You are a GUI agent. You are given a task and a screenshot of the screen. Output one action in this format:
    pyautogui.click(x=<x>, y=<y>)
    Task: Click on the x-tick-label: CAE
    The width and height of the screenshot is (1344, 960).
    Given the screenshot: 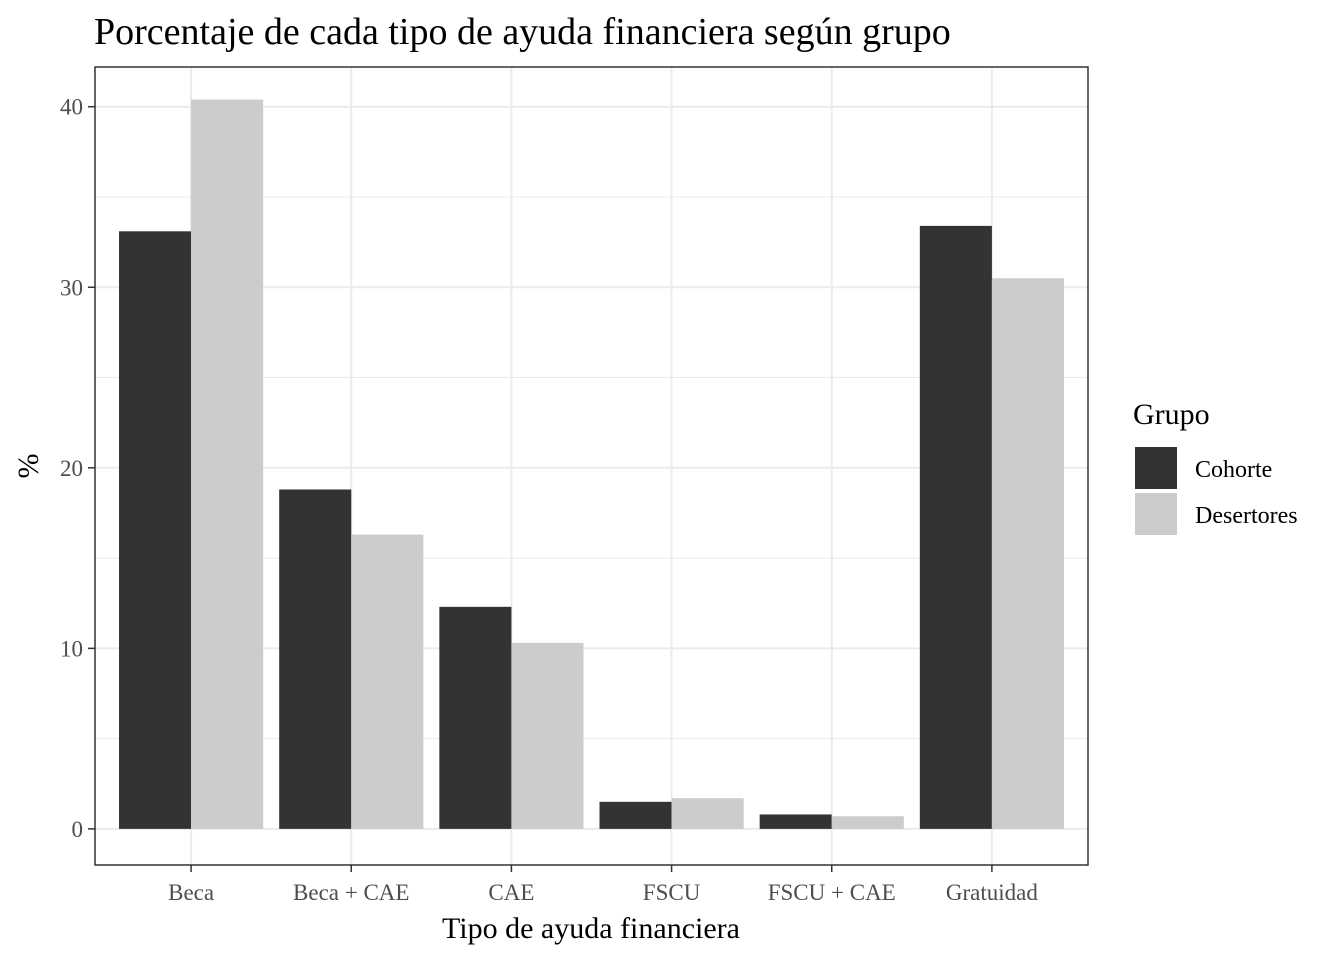 What is the action you would take?
    pyautogui.click(x=511, y=892)
    